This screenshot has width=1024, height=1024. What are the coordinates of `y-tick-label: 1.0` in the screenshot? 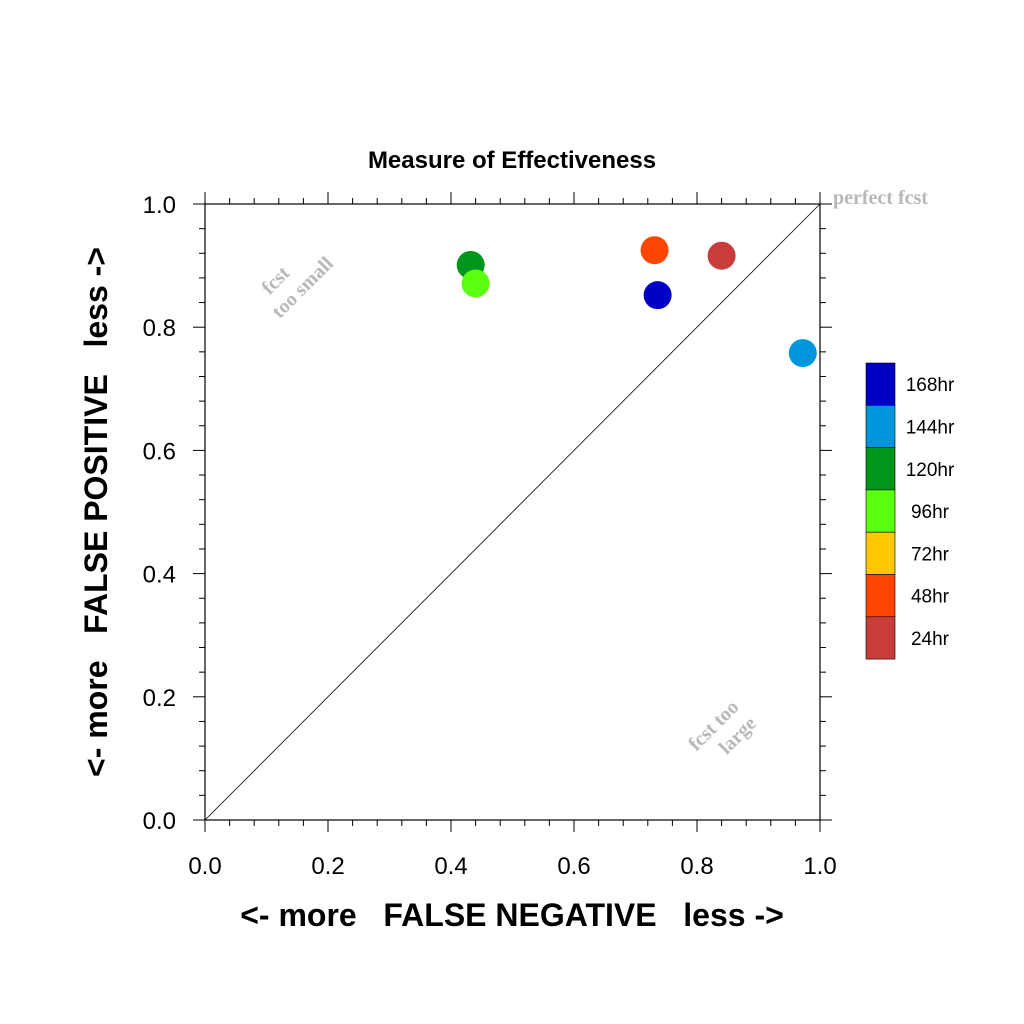 It's located at (159, 205).